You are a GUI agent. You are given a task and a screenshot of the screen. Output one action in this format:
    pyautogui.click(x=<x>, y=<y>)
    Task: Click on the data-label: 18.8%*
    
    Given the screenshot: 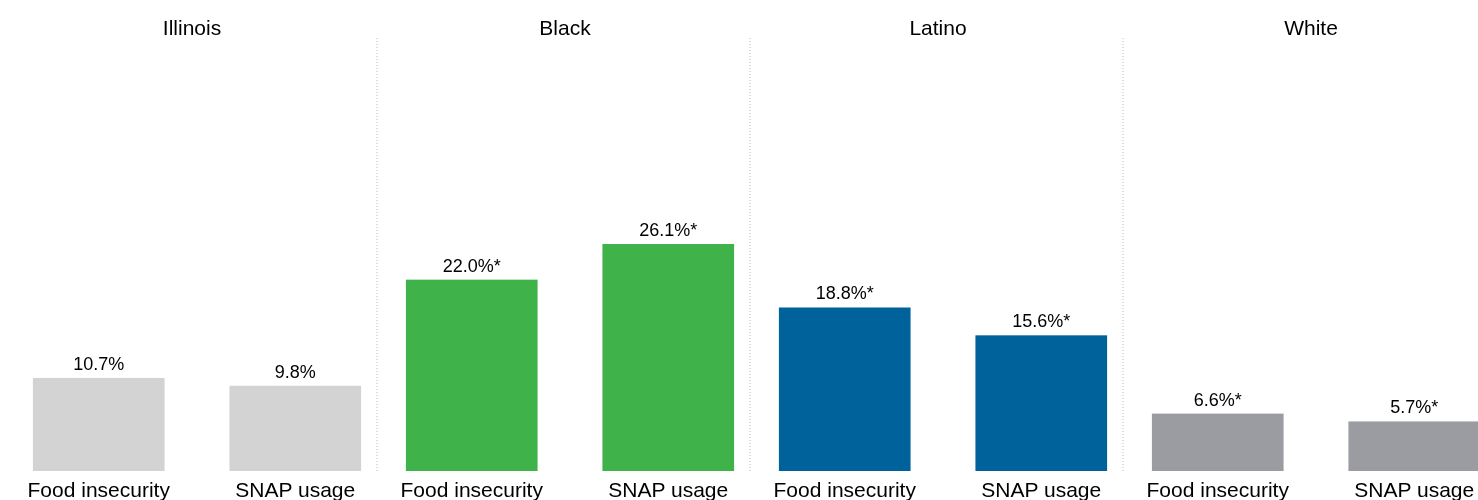 What is the action you would take?
    pyautogui.click(x=844, y=293)
    